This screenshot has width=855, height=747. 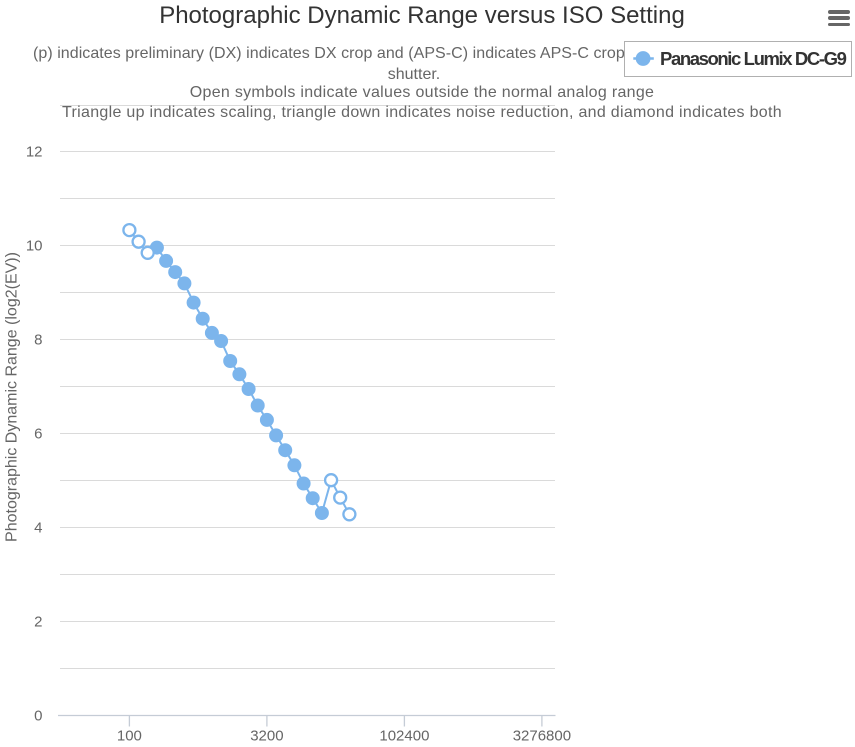 What do you see at coordinates (38, 622) in the screenshot?
I see `svg-text: 2` at bounding box center [38, 622].